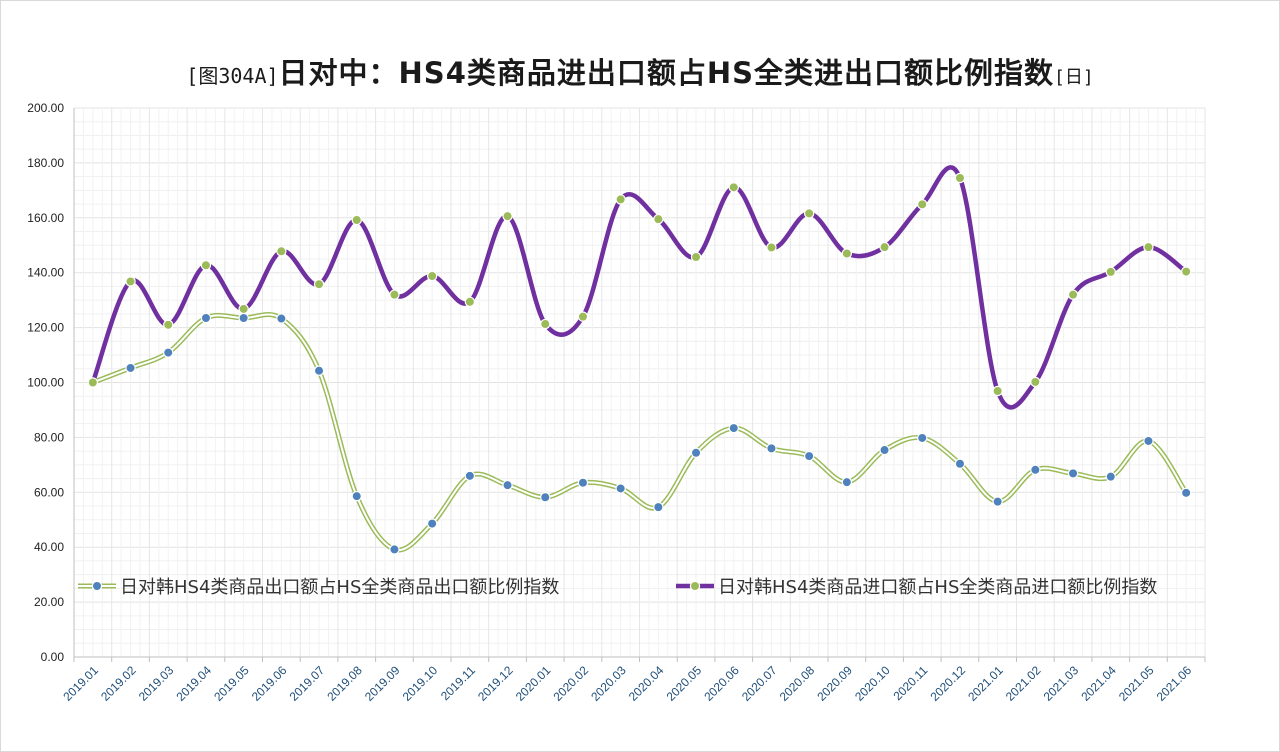 The height and width of the screenshot is (752, 1280). Describe the element at coordinates (45, 273) in the screenshot. I see `y-tick-label: 140.00` at that location.